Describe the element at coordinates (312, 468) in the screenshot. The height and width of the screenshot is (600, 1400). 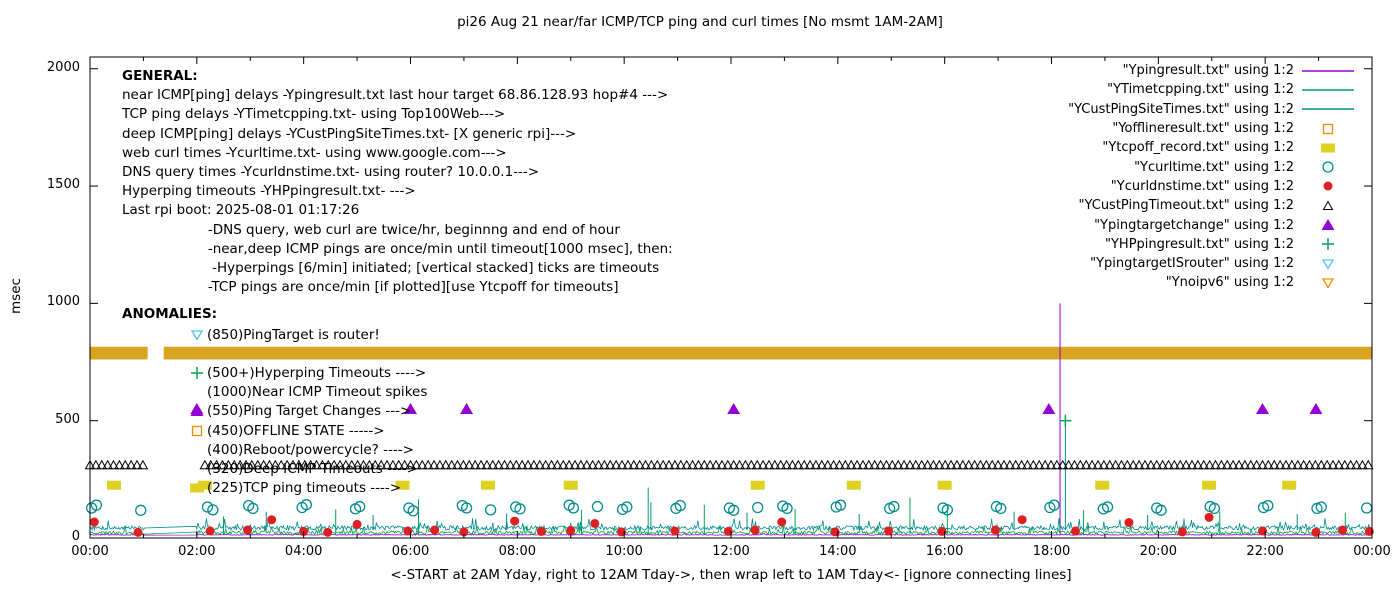
I see `anomaly-text: (320)Deep ICMP Timeouts ---->` at that location.